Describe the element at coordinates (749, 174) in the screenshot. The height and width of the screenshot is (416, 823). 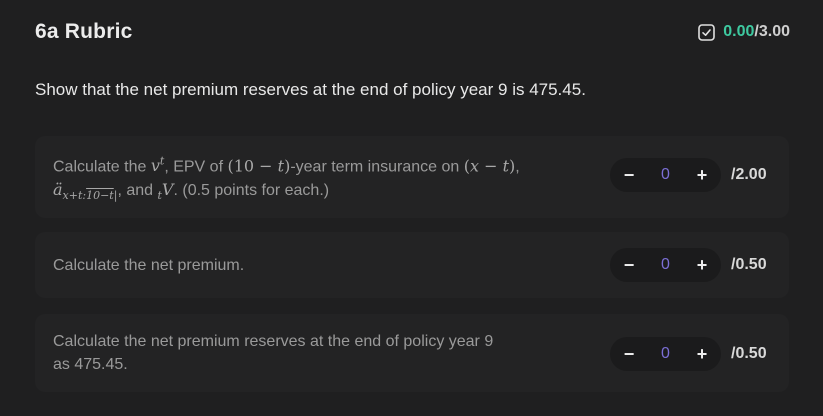
I see `max-points-1: /2.00` at that location.